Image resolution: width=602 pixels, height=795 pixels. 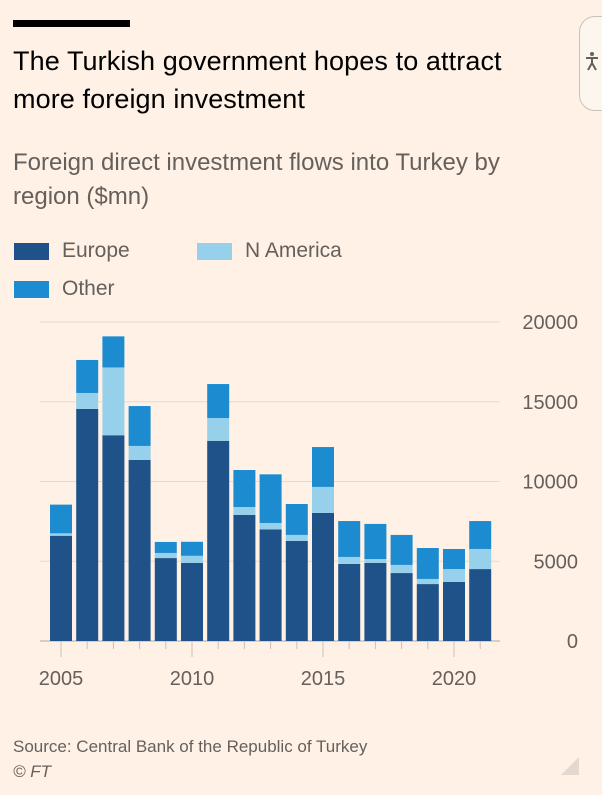 I want to click on y-tick-label: 20000, so click(x=550, y=323).